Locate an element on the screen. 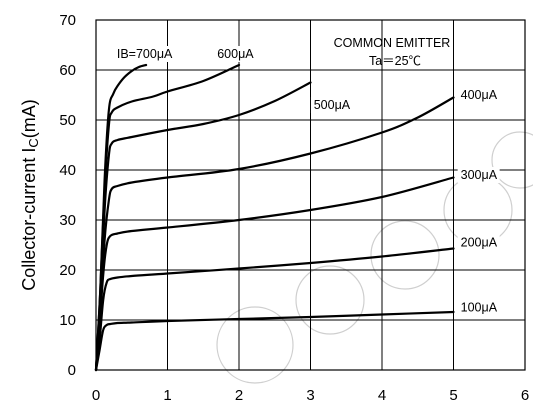 The width and height of the screenshot is (533, 408). x-tick-label: 3 is located at coordinates (310, 395).